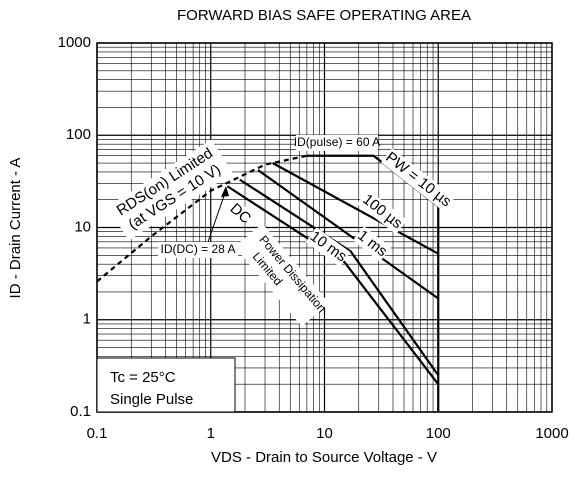 This screenshot has width=575, height=477. I want to click on curve-label-group: PW = 10 µs, so click(418, 180).